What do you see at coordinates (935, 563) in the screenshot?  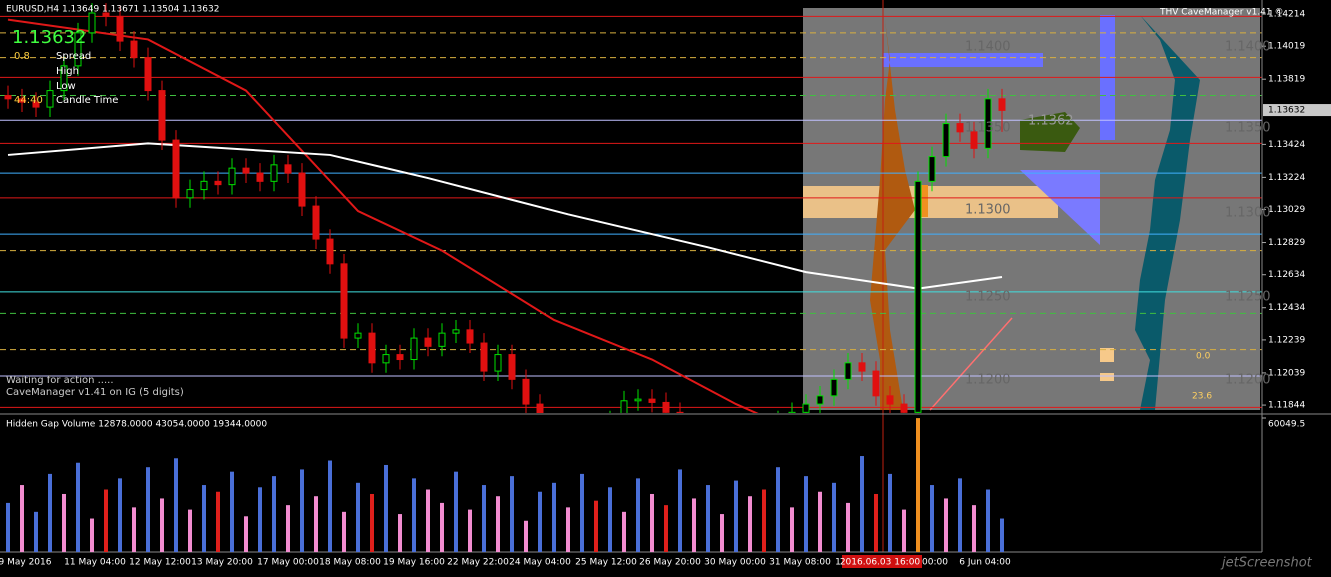 I see `x-tick-label: 00:00` at bounding box center [935, 563].